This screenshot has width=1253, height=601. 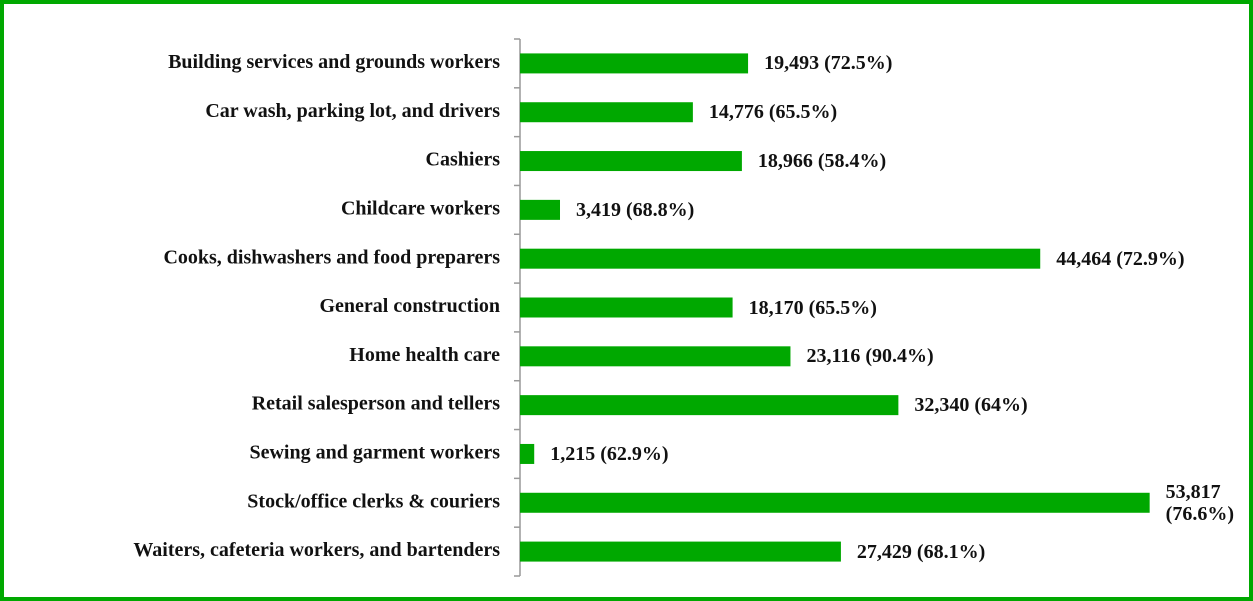 I want to click on y-tick-label: Retail salesperson and tellers, so click(x=376, y=404).